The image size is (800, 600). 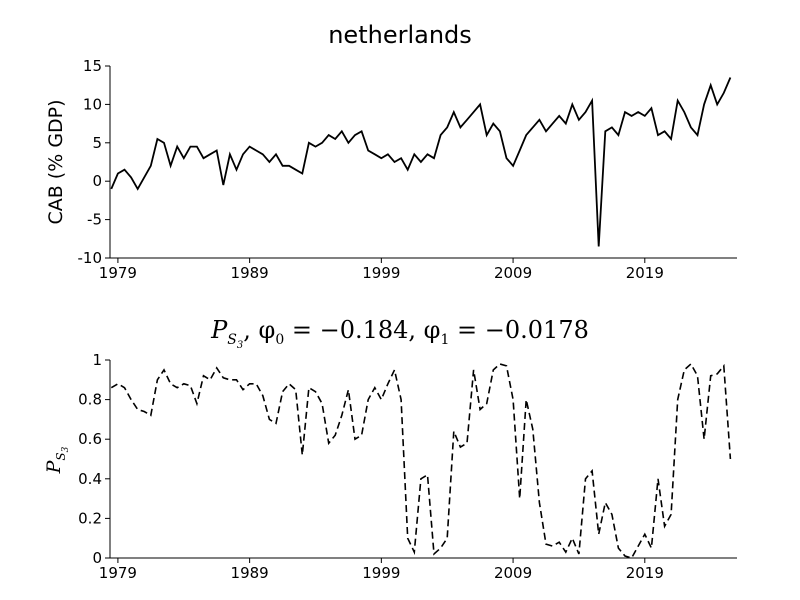 I want to click on chart-ps3-ylabel: PS3, so click(x=57, y=460).